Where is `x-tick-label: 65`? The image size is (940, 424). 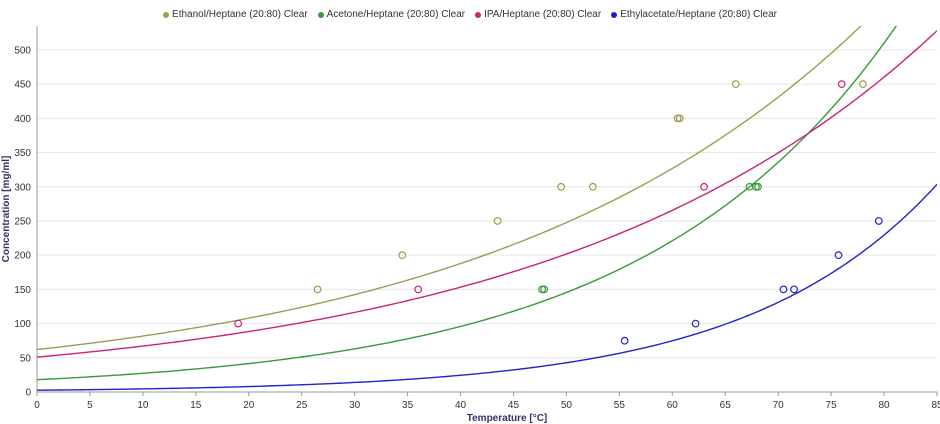 x-tick-label: 65 is located at coordinates (726, 405).